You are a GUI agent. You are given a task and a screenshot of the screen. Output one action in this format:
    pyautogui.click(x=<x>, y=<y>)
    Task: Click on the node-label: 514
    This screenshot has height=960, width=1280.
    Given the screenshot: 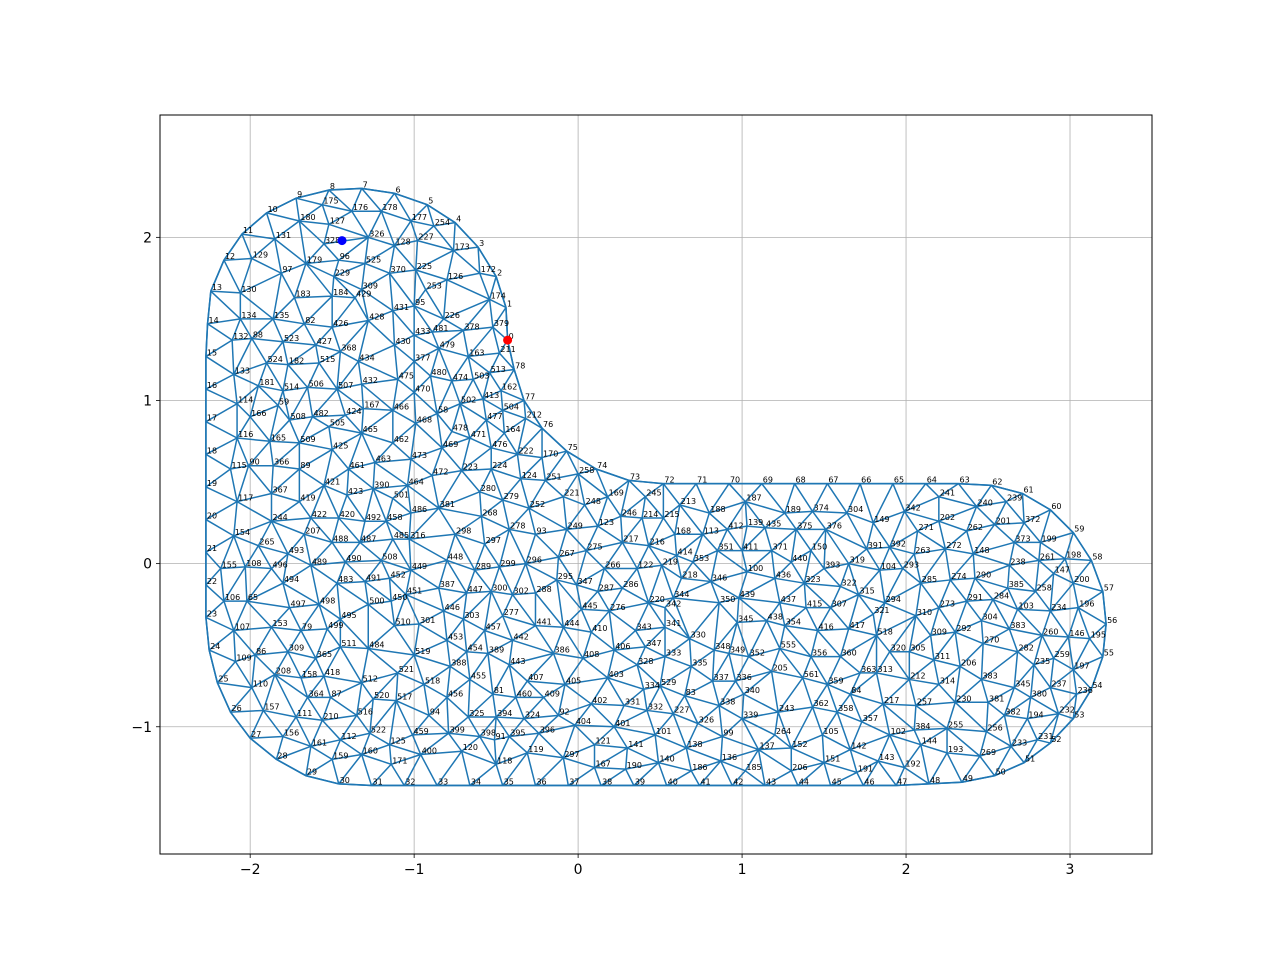 What is the action you would take?
    pyautogui.click(x=291, y=387)
    